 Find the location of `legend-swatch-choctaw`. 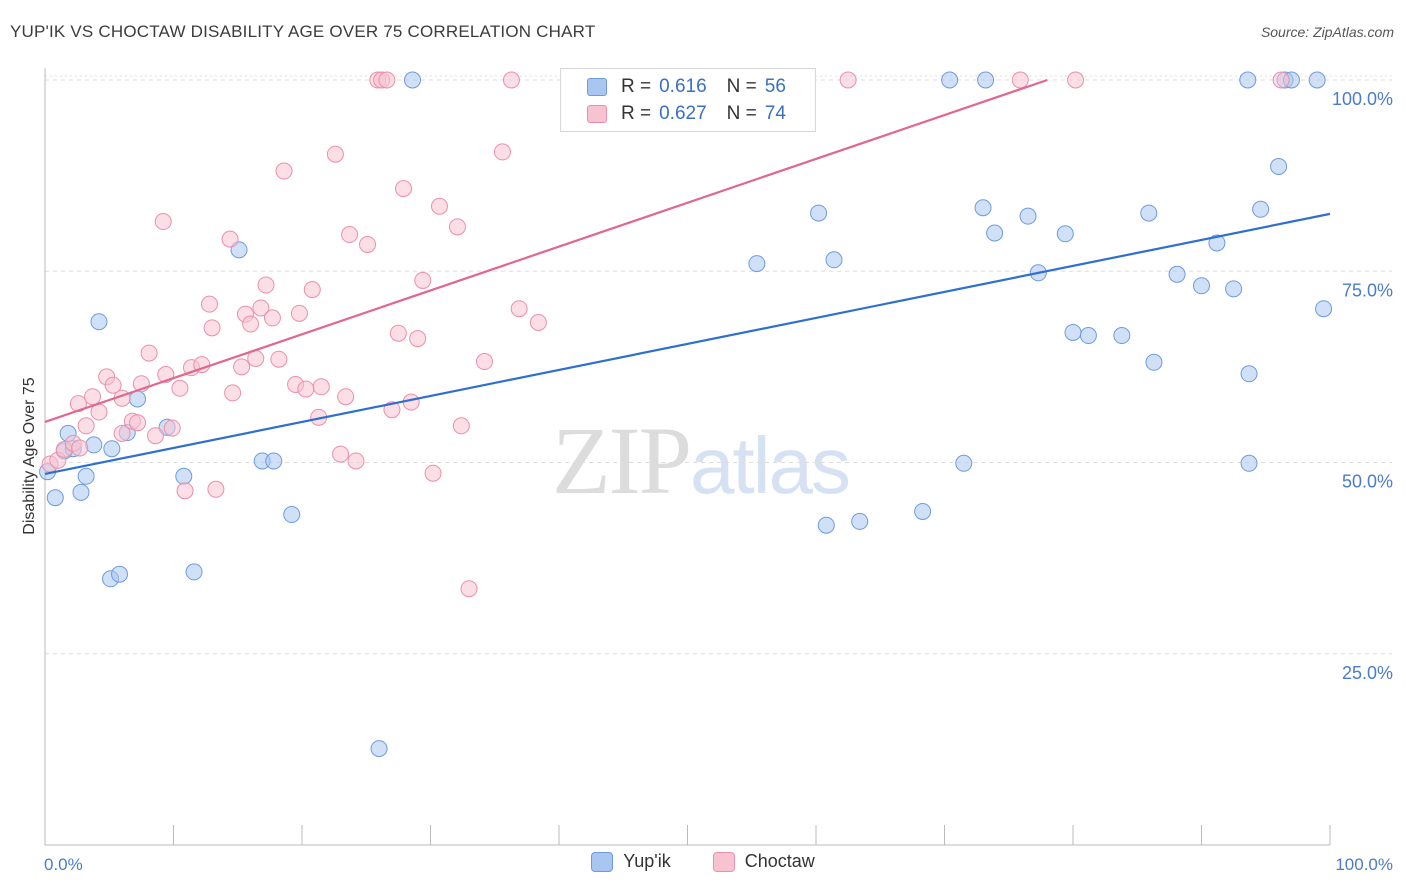

legend-swatch-choctaw is located at coordinates (723, 861).